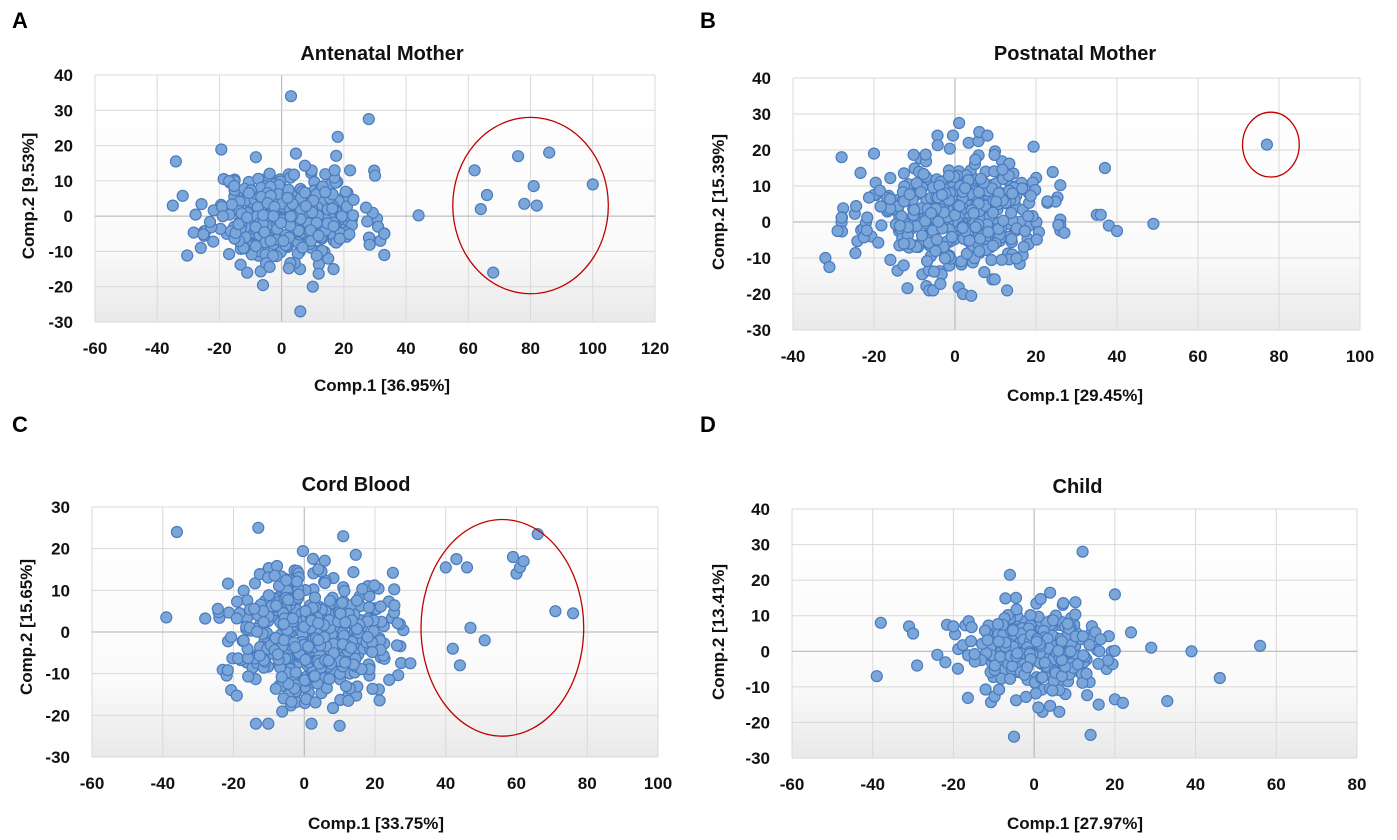 This screenshot has height=840, width=1397. What do you see at coordinates (60, 549) in the screenshot?
I see `y-tick-label: 20` at bounding box center [60, 549].